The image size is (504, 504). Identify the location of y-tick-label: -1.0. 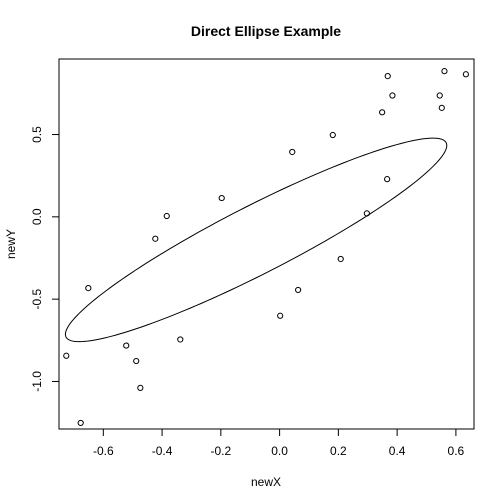
(37, 381).